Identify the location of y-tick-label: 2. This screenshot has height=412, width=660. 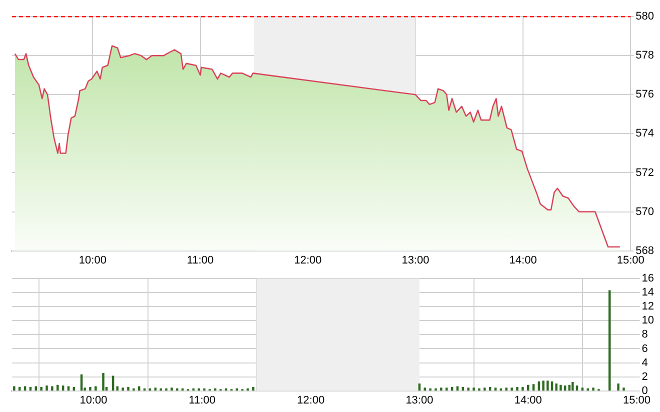
(645, 376).